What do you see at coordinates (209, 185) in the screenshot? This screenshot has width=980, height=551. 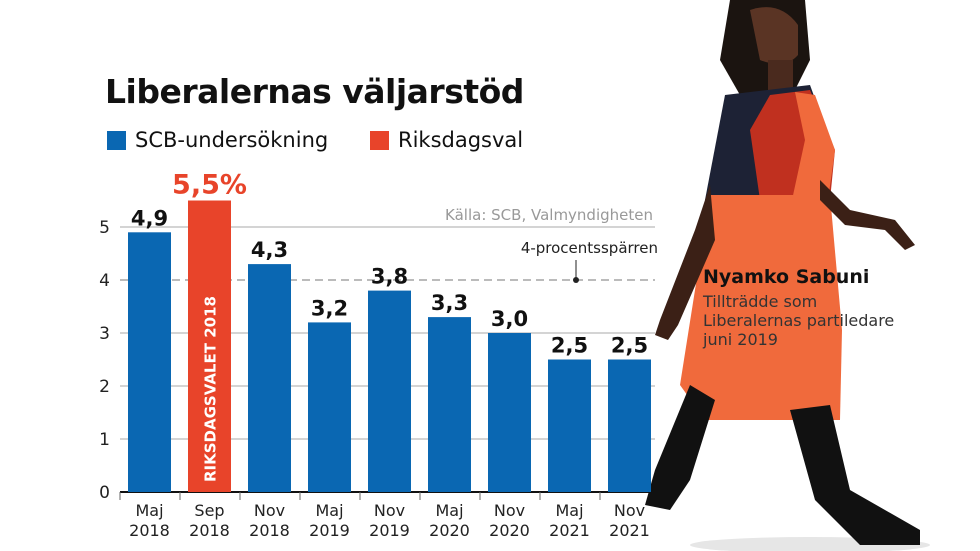 I see `data-label: 5,5%` at bounding box center [209, 185].